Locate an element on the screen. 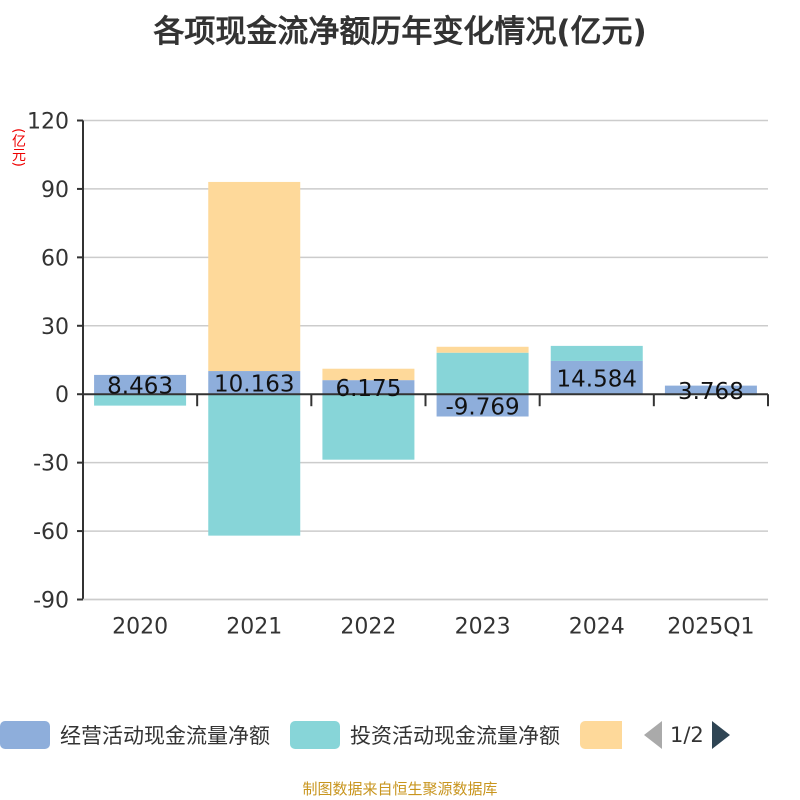 Image resolution: width=800 pixels, height=800 pixels. legend-label: 经营活动现金流量净额 is located at coordinates (165, 736).